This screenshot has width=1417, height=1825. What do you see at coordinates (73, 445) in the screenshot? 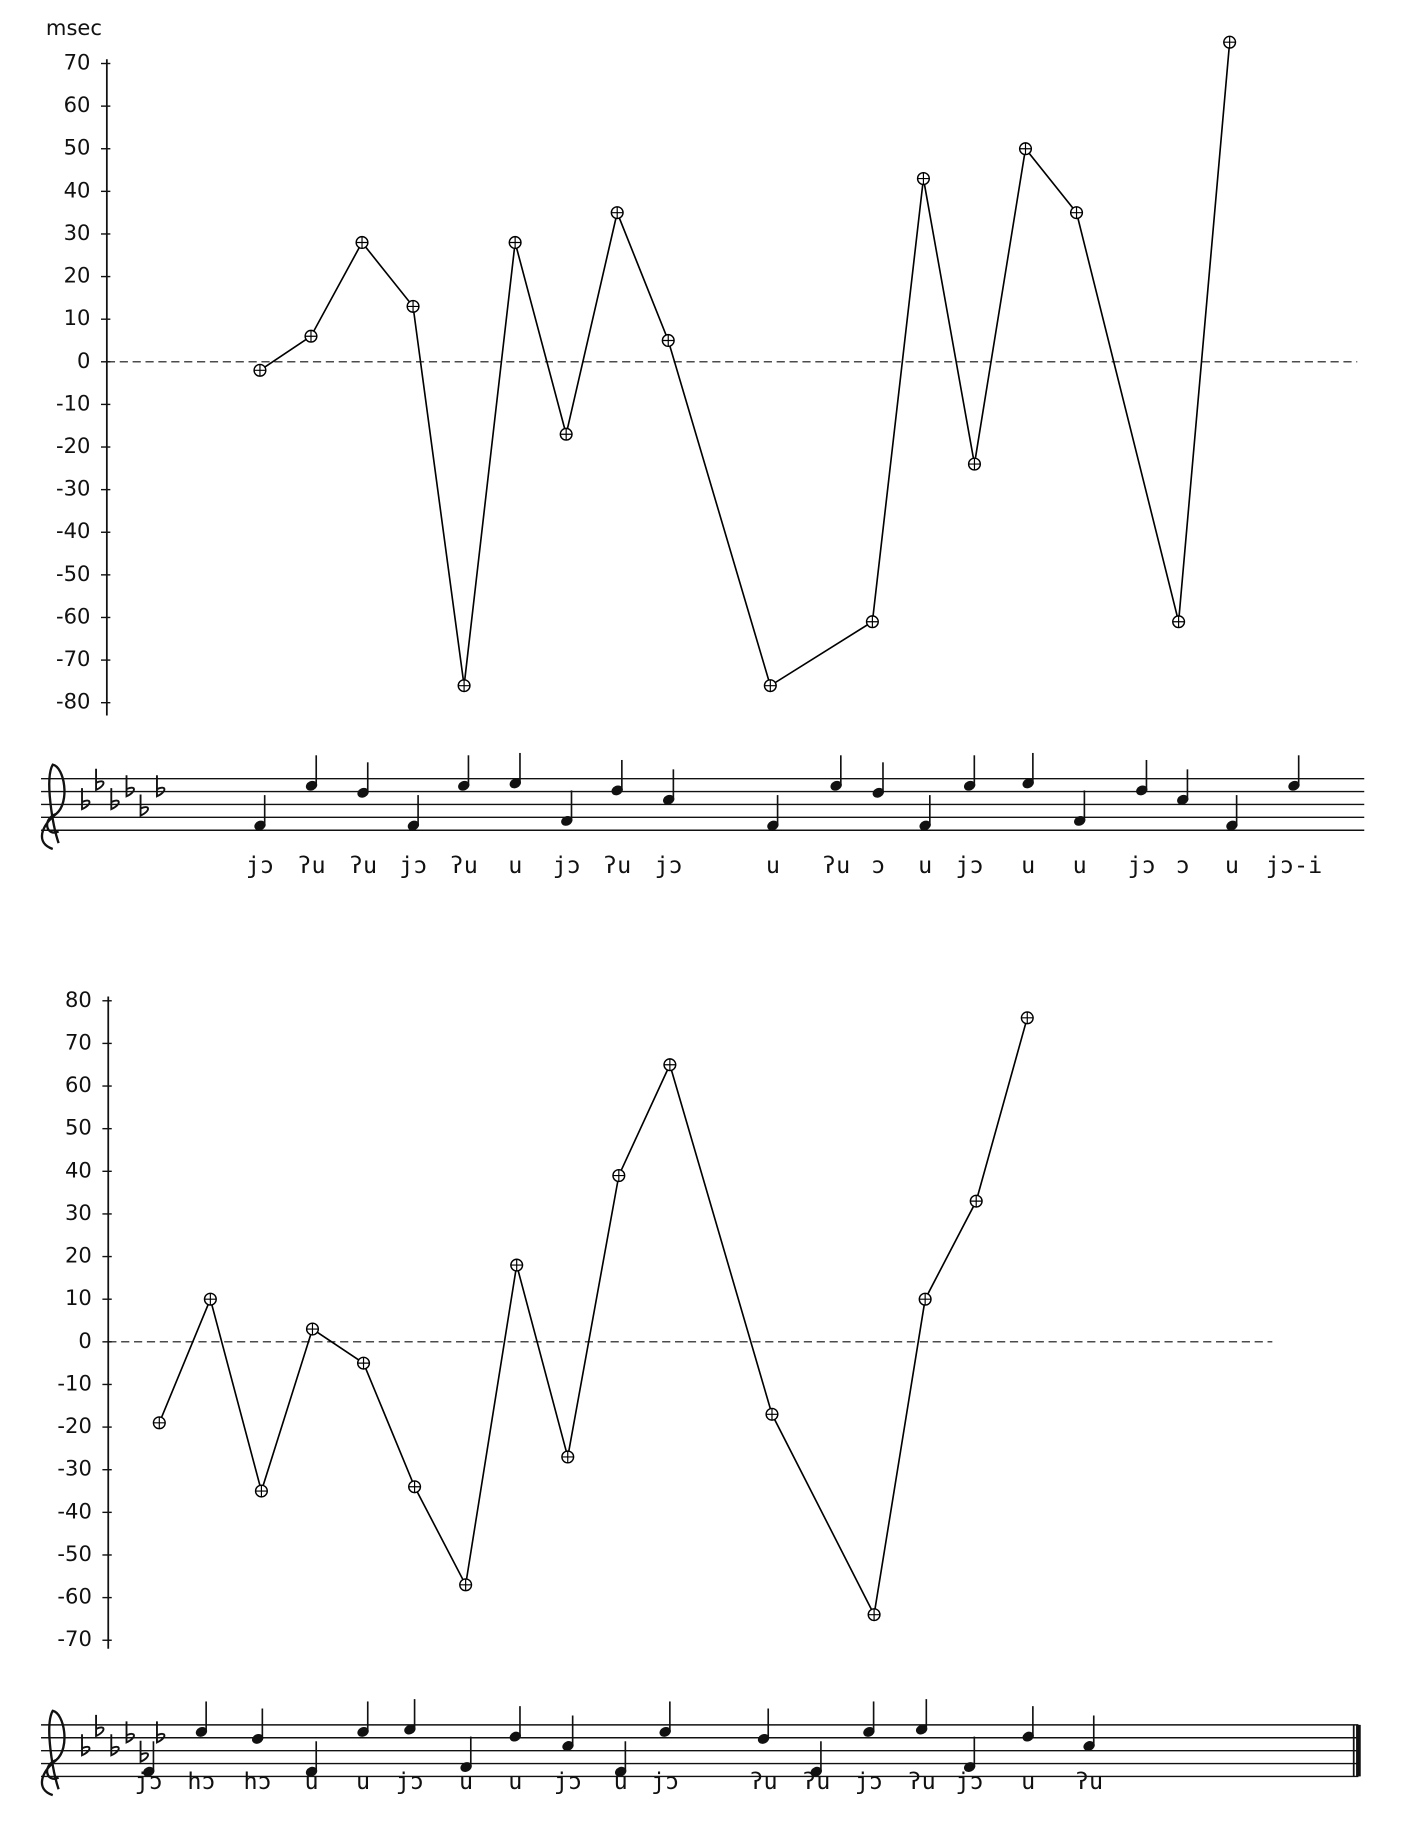
I see `y-tick-label: -20` at bounding box center [73, 445].